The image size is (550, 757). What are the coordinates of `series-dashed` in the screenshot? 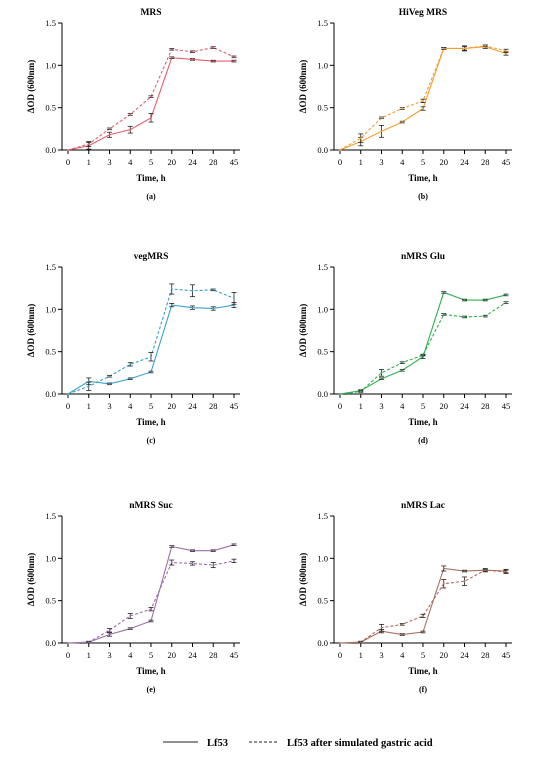 It's located at (424, 348).